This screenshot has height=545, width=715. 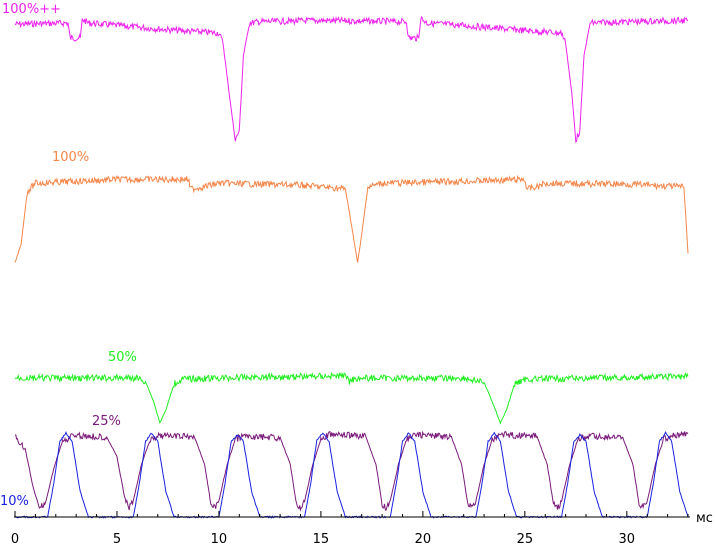 I want to click on x-axis: мс 0 5 10 15 20 25 30, so click(x=362, y=528).